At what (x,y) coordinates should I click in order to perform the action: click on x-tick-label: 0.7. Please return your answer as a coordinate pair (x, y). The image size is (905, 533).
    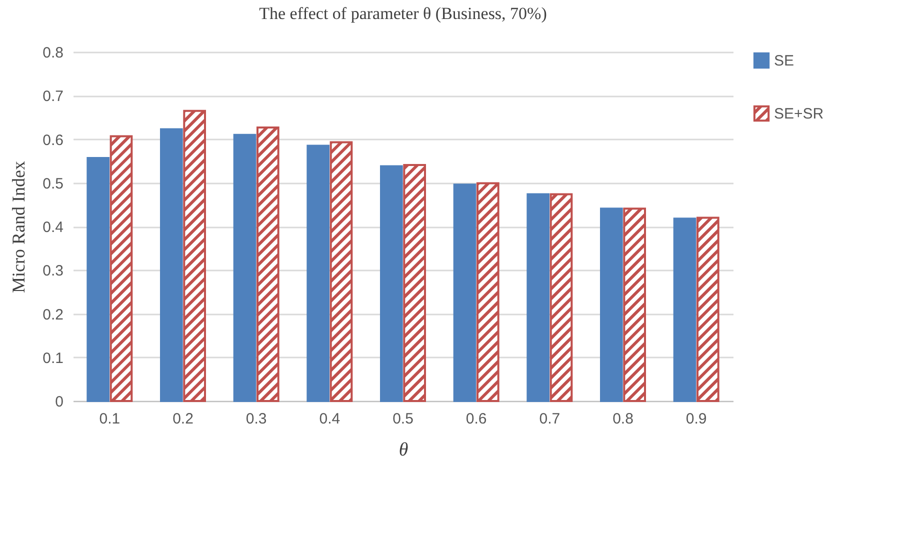
    Looking at the image, I should click on (549, 419).